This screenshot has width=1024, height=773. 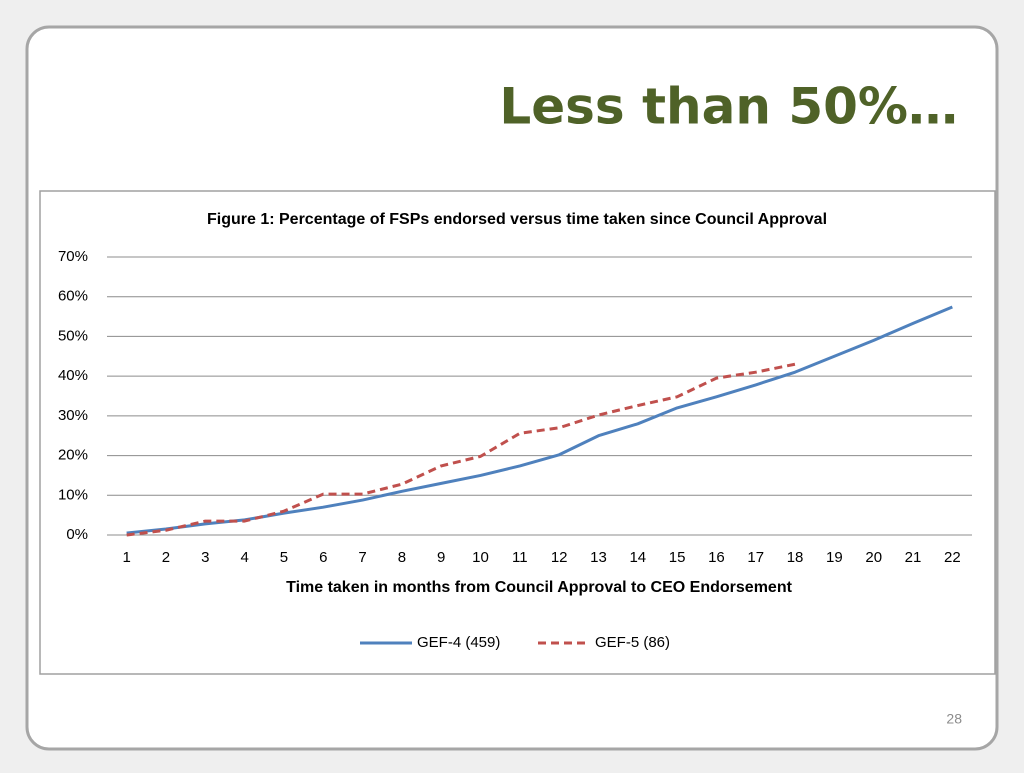 I want to click on x-tick-label: 20, so click(x=873, y=557).